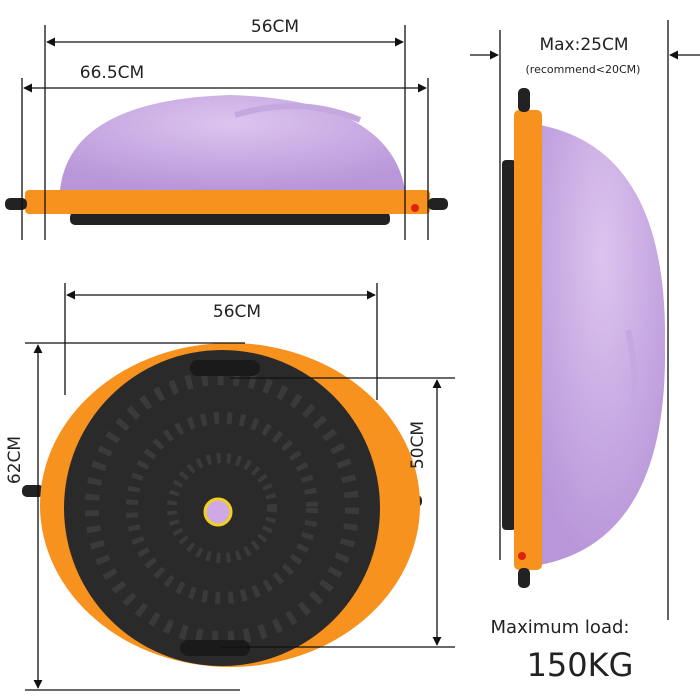 The image size is (700, 700). What do you see at coordinates (583, 45) in the screenshot?
I see `dimension-label: Max:25CM` at bounding box center [583, 45].